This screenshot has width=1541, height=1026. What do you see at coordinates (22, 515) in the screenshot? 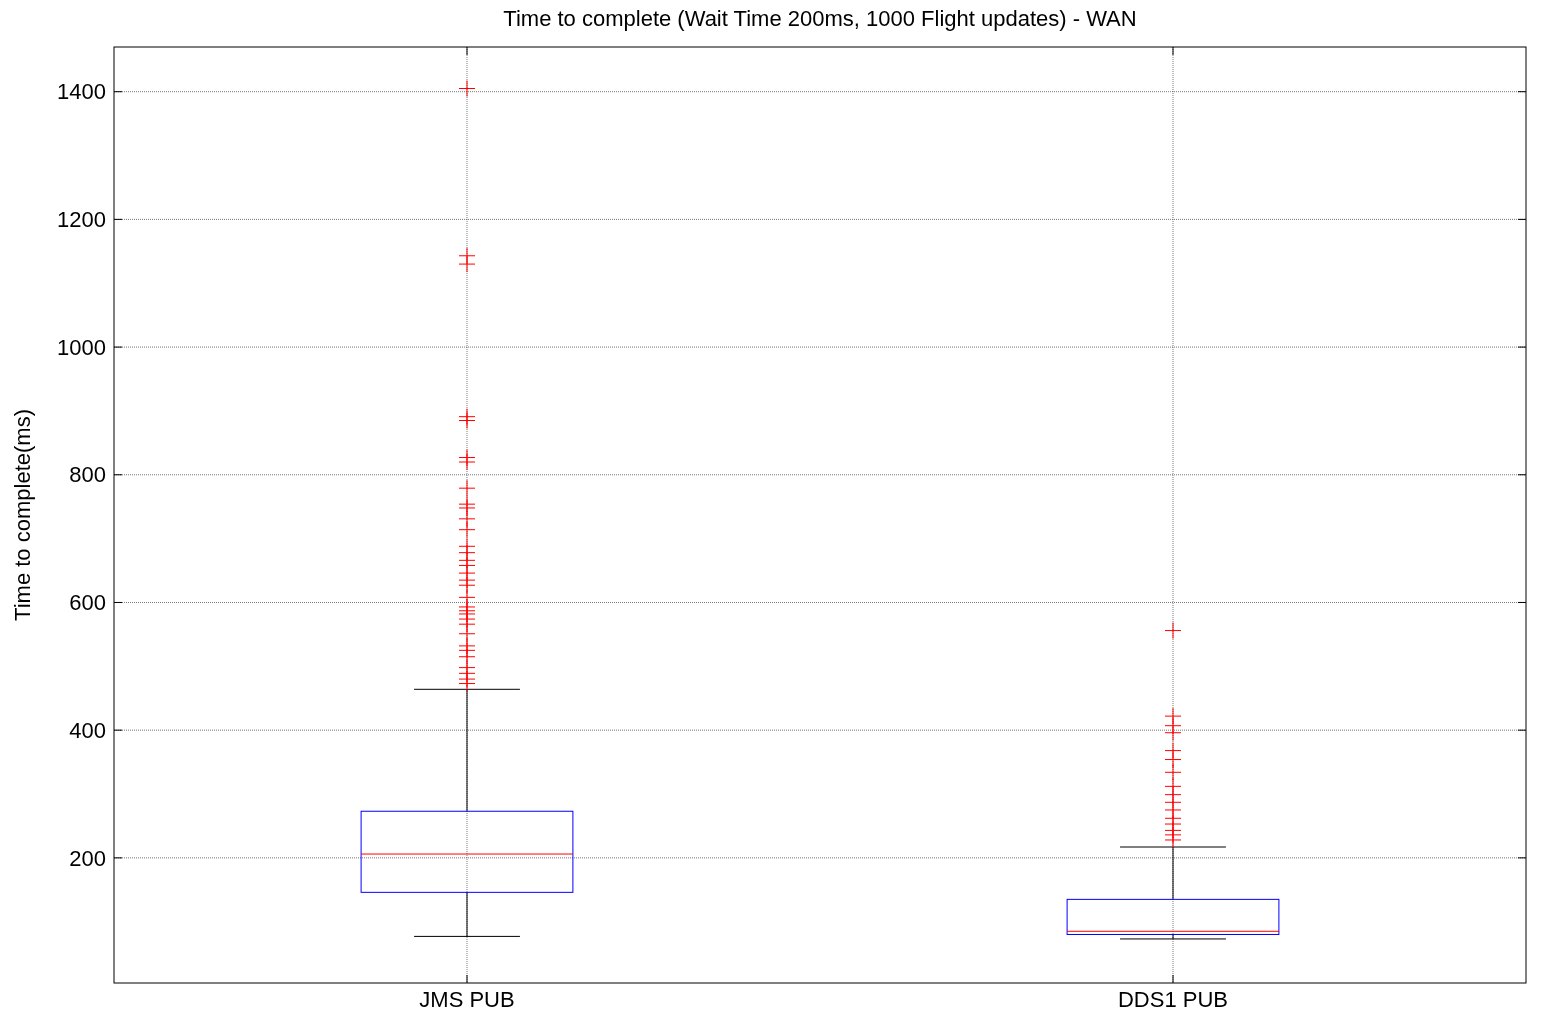
I see `y-axis-title: Time to complete(ms)` at bounding box center [22, 515].